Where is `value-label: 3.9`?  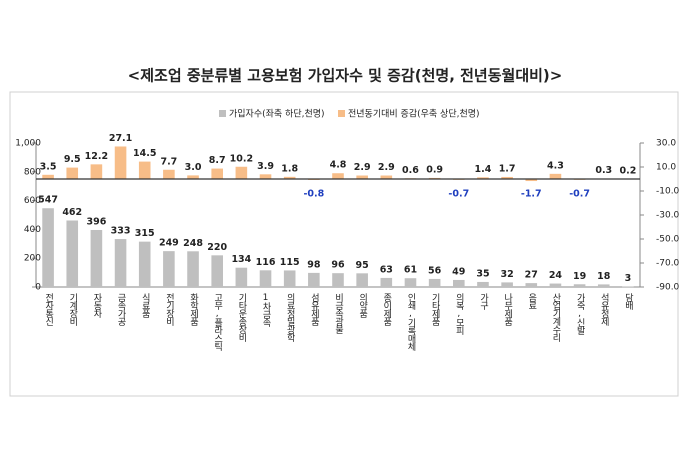 value-label: 3.9 is located at coordinates (265, 166).